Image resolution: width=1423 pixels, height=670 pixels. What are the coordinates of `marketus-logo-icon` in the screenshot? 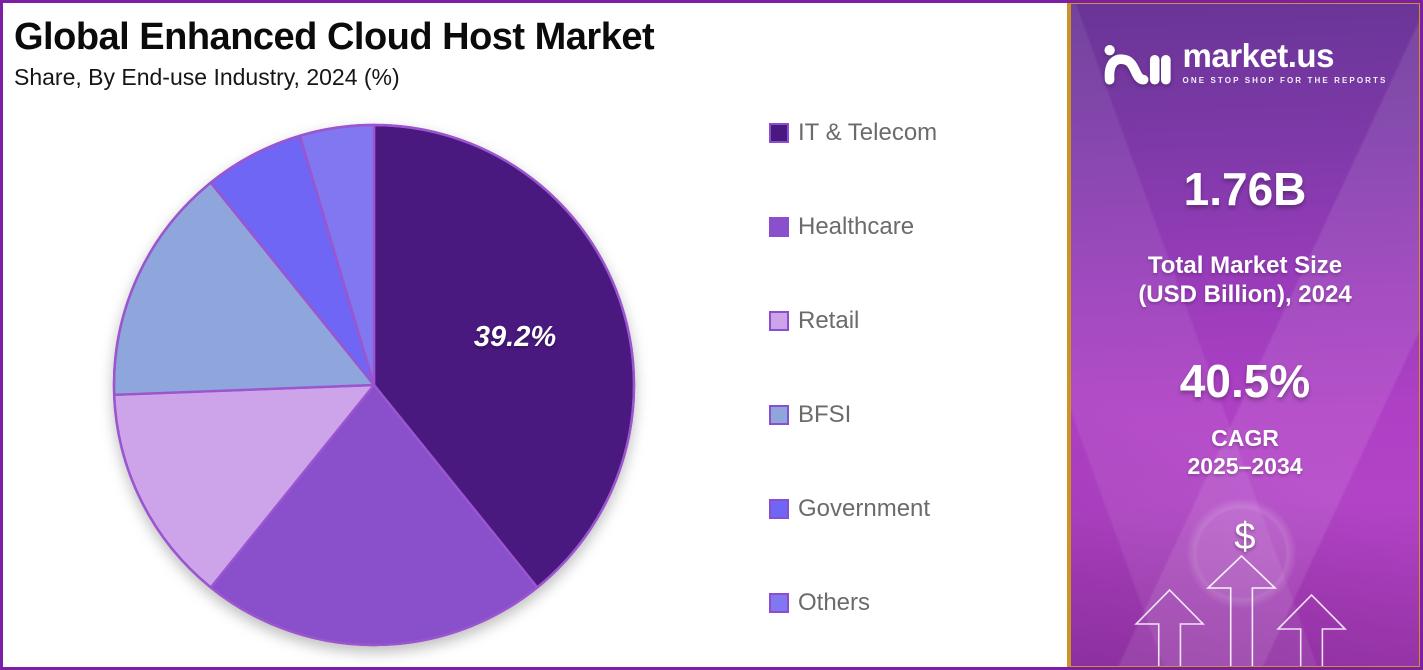 It's located at (1137, 65).